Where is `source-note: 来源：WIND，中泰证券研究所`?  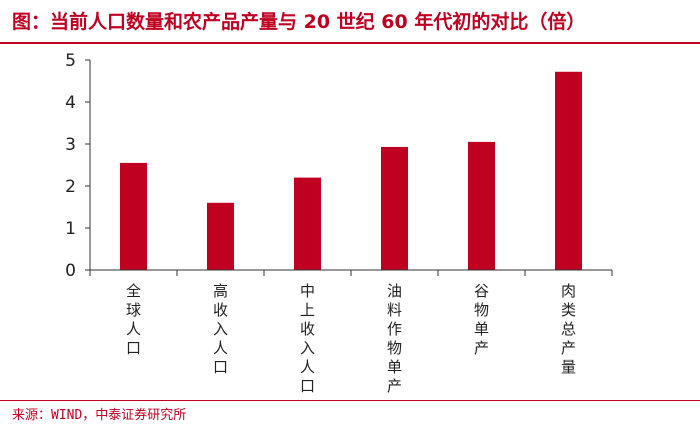
source-note: 来源：WIND，中泰证券研究所 is located at coordinates (99, 415).